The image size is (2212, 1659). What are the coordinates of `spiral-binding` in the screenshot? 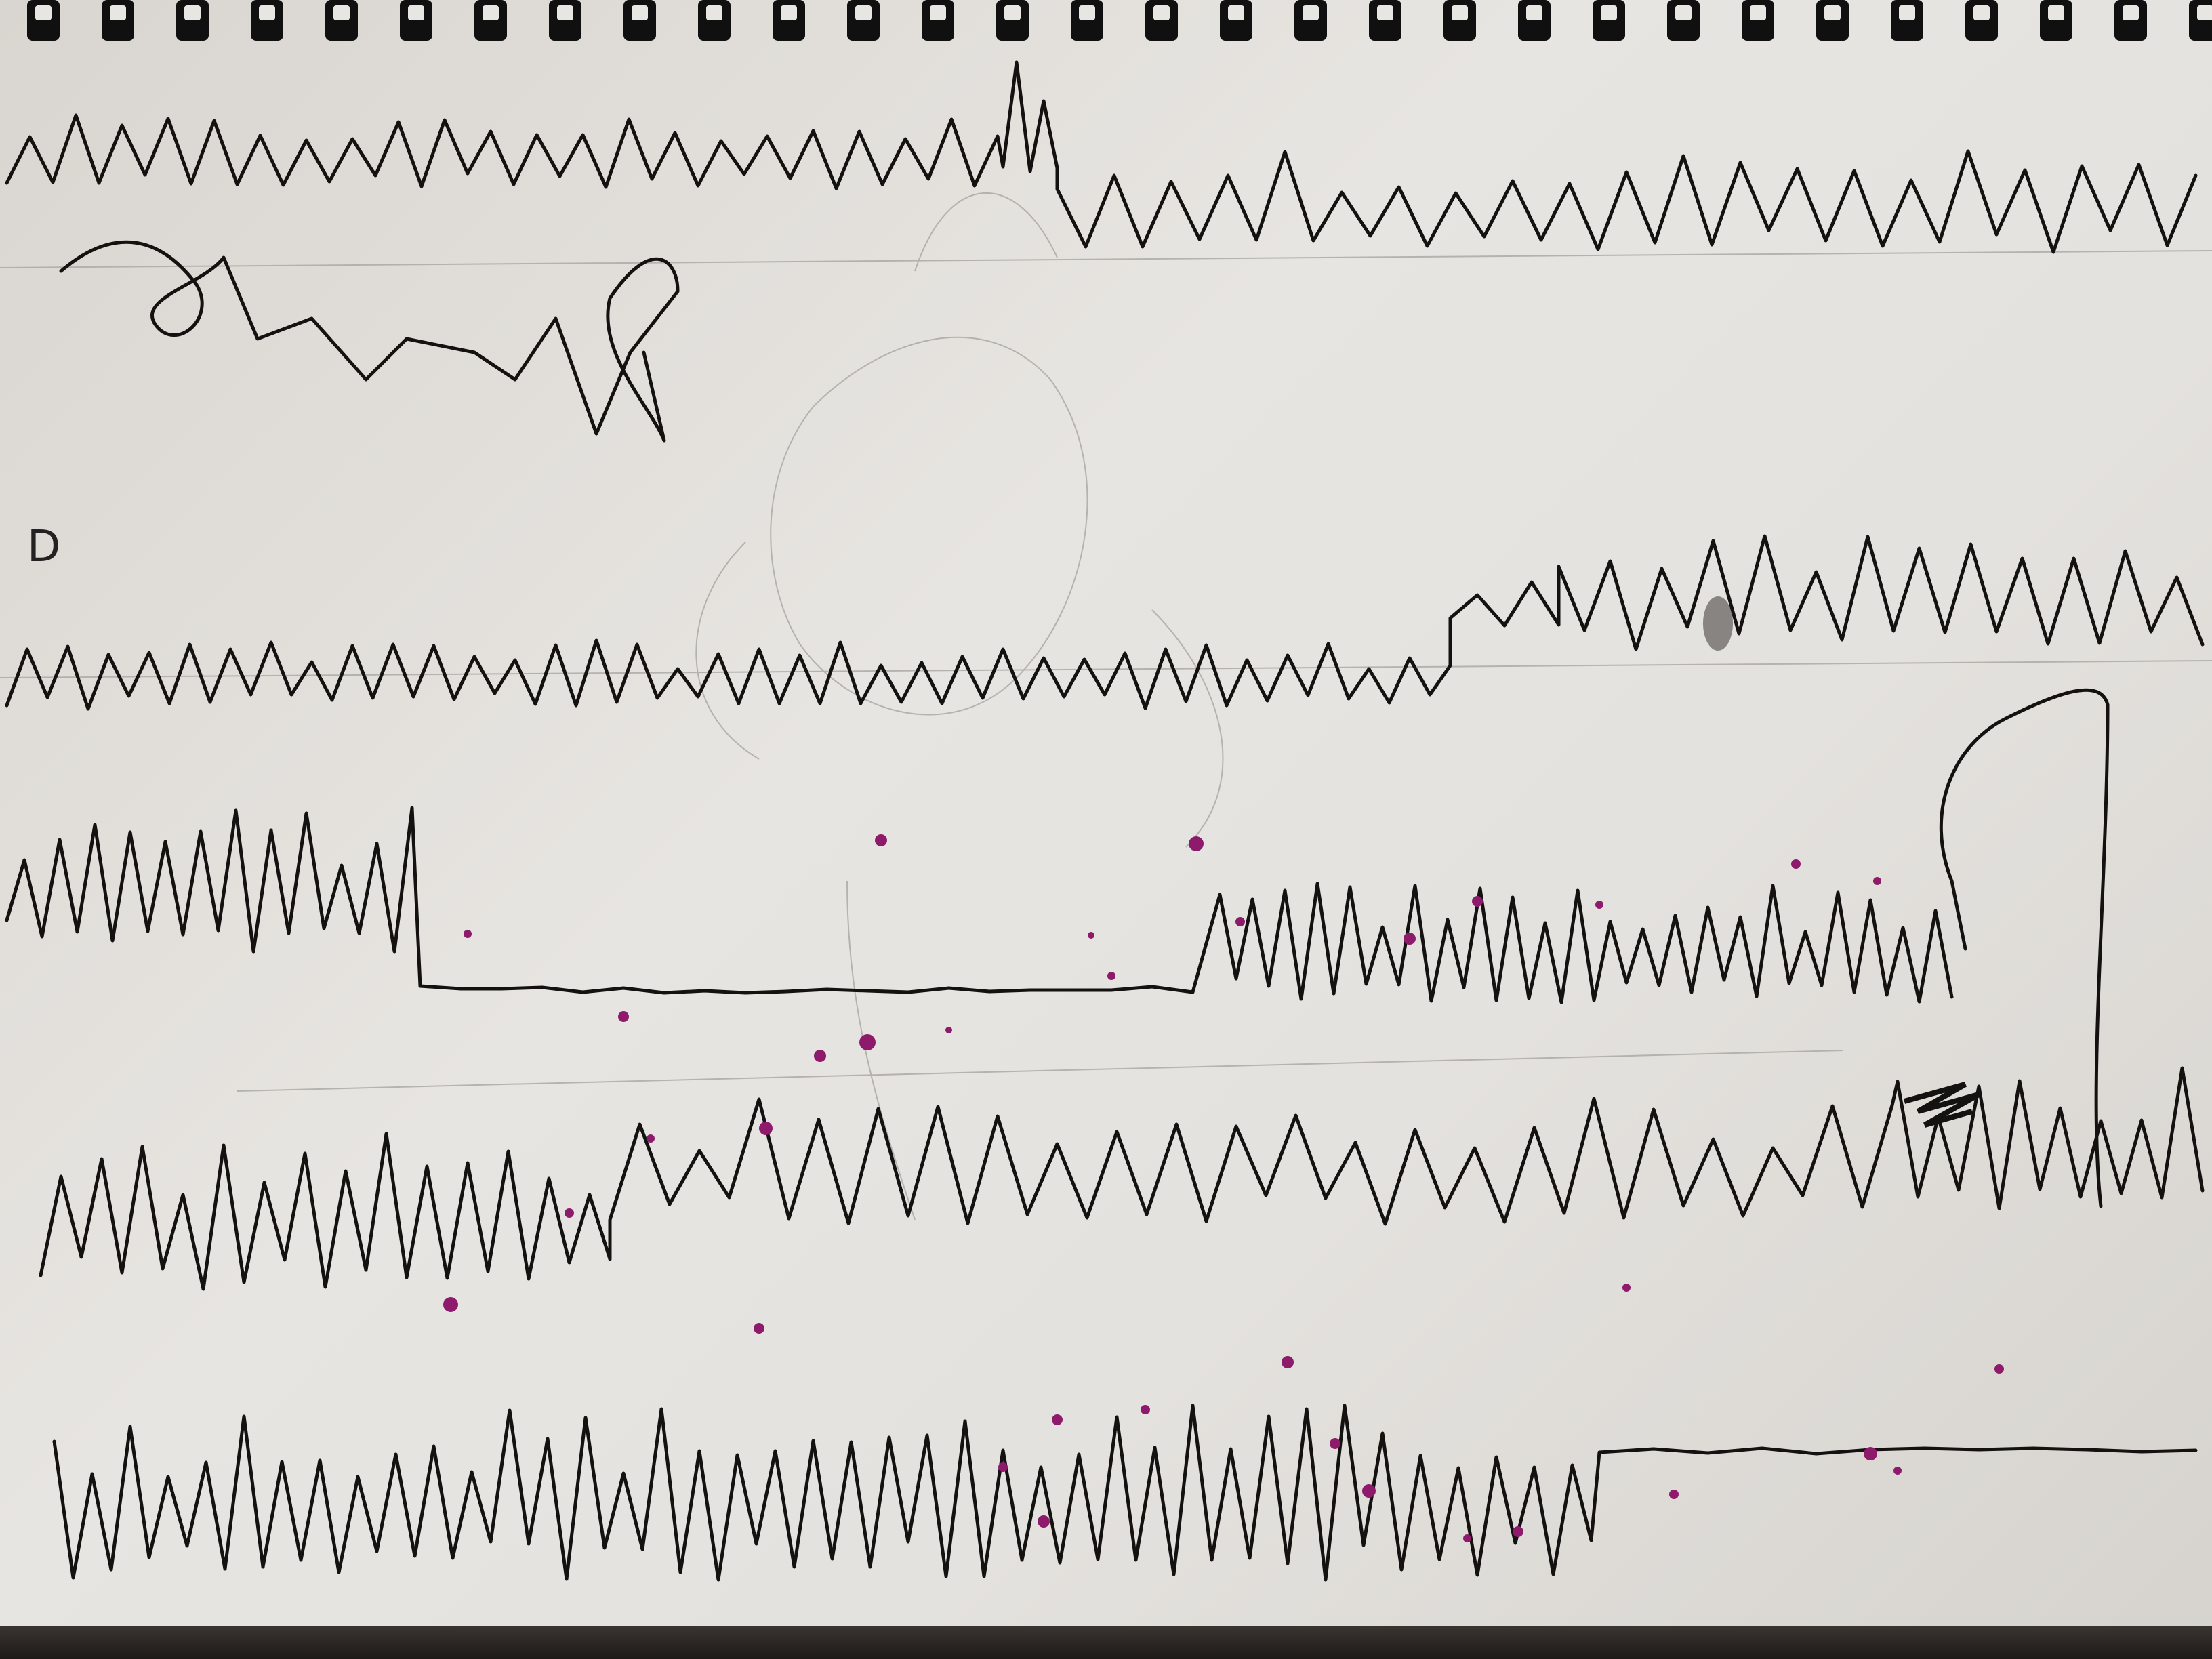 It's located at (1119, 20).